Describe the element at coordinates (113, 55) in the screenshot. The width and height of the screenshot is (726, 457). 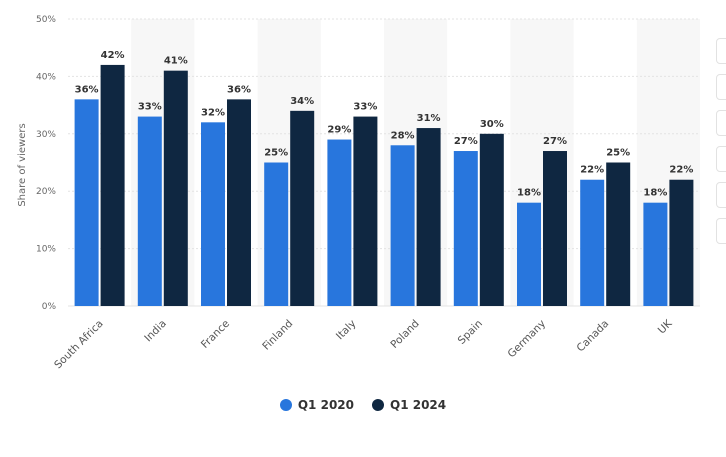
I see `data-label: 42%` at that location.